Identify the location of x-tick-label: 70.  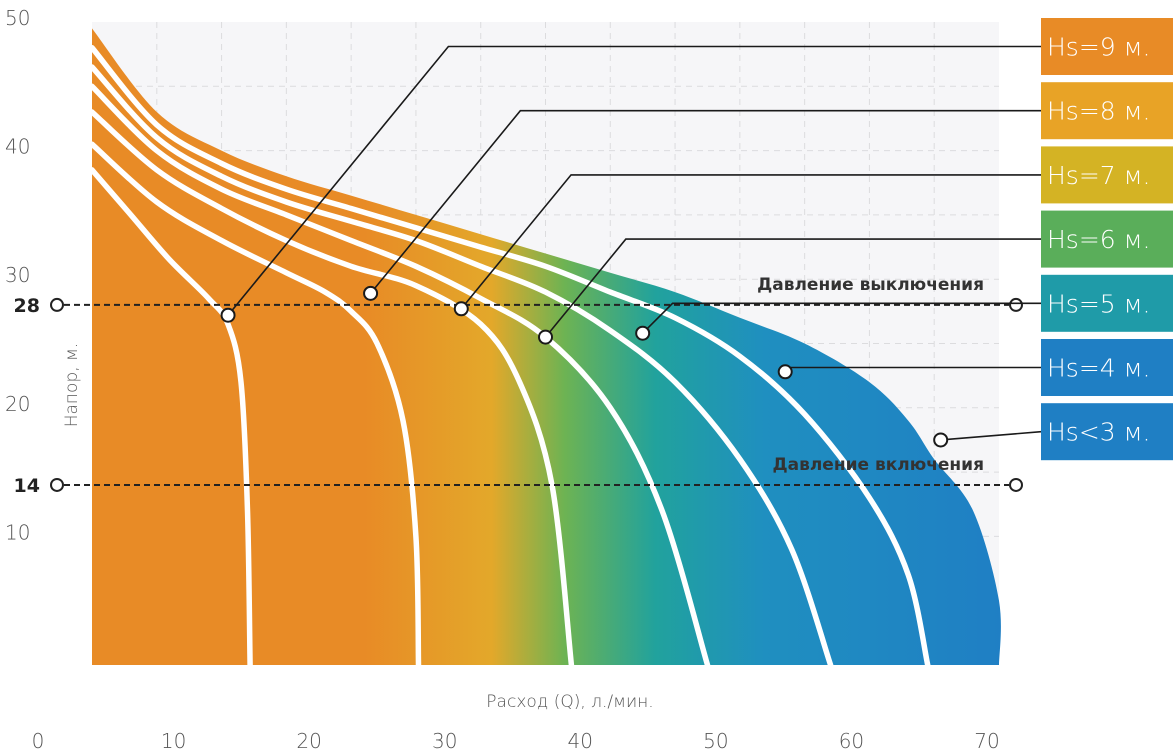
(986, 741).